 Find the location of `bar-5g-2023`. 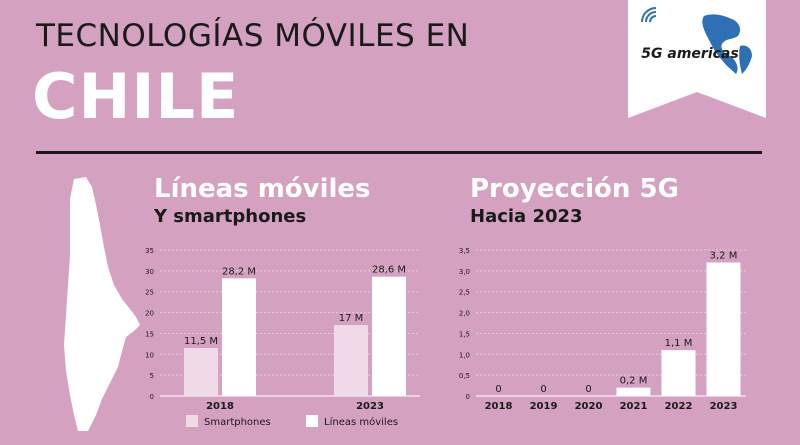

bar-5g-2023 is located at coordinates (723, 329).